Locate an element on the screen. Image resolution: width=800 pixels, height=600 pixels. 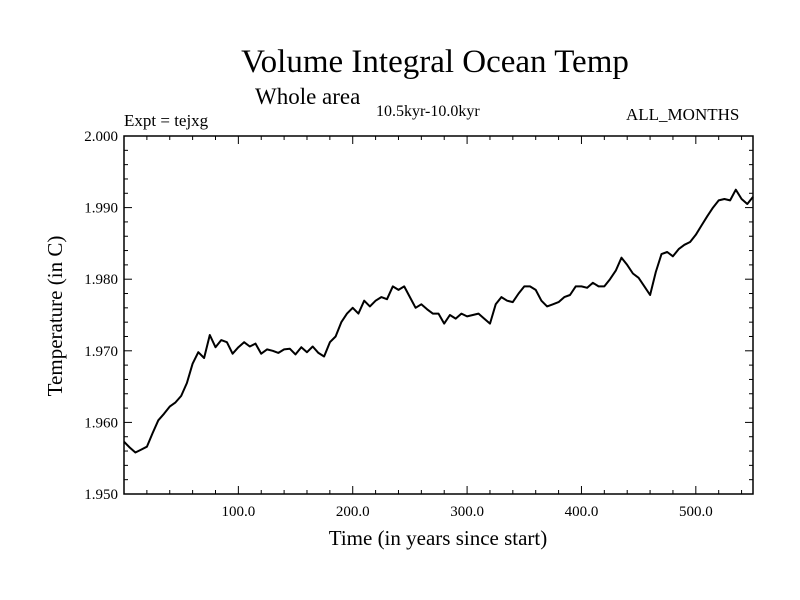
y-tick-label: 1.970 is located at coordinates (101, 352).